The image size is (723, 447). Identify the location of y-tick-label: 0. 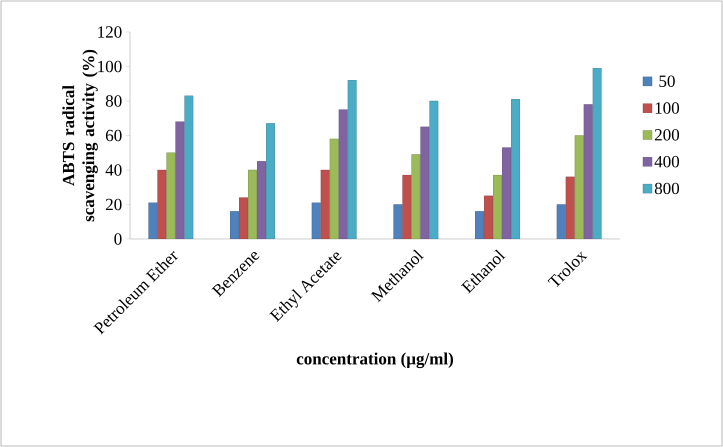
(118, 239).